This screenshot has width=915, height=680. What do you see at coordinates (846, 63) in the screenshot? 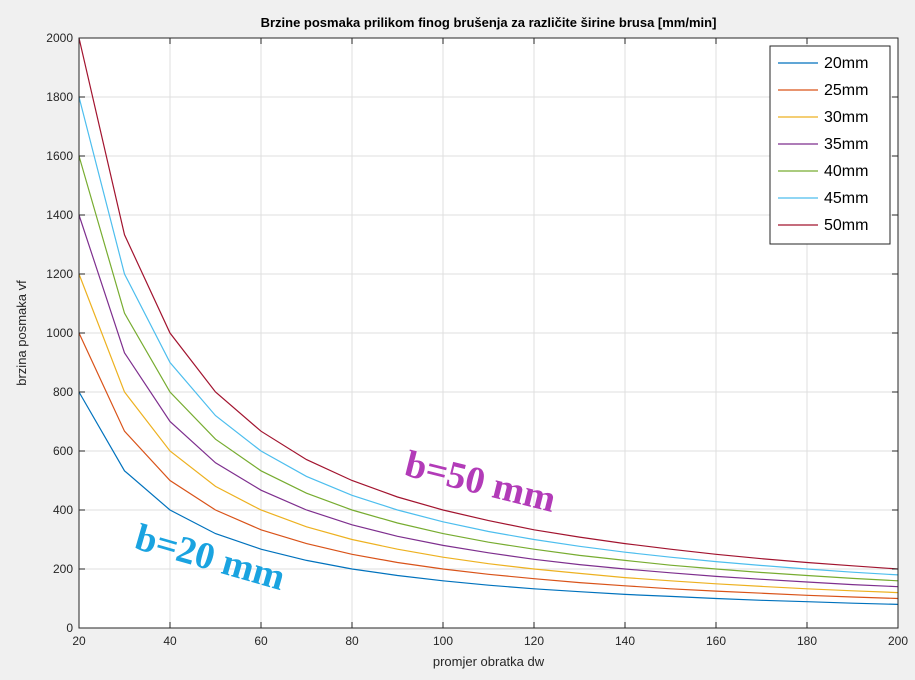
I see `legend-entry: 20mm` at bounding box center [846, 63].